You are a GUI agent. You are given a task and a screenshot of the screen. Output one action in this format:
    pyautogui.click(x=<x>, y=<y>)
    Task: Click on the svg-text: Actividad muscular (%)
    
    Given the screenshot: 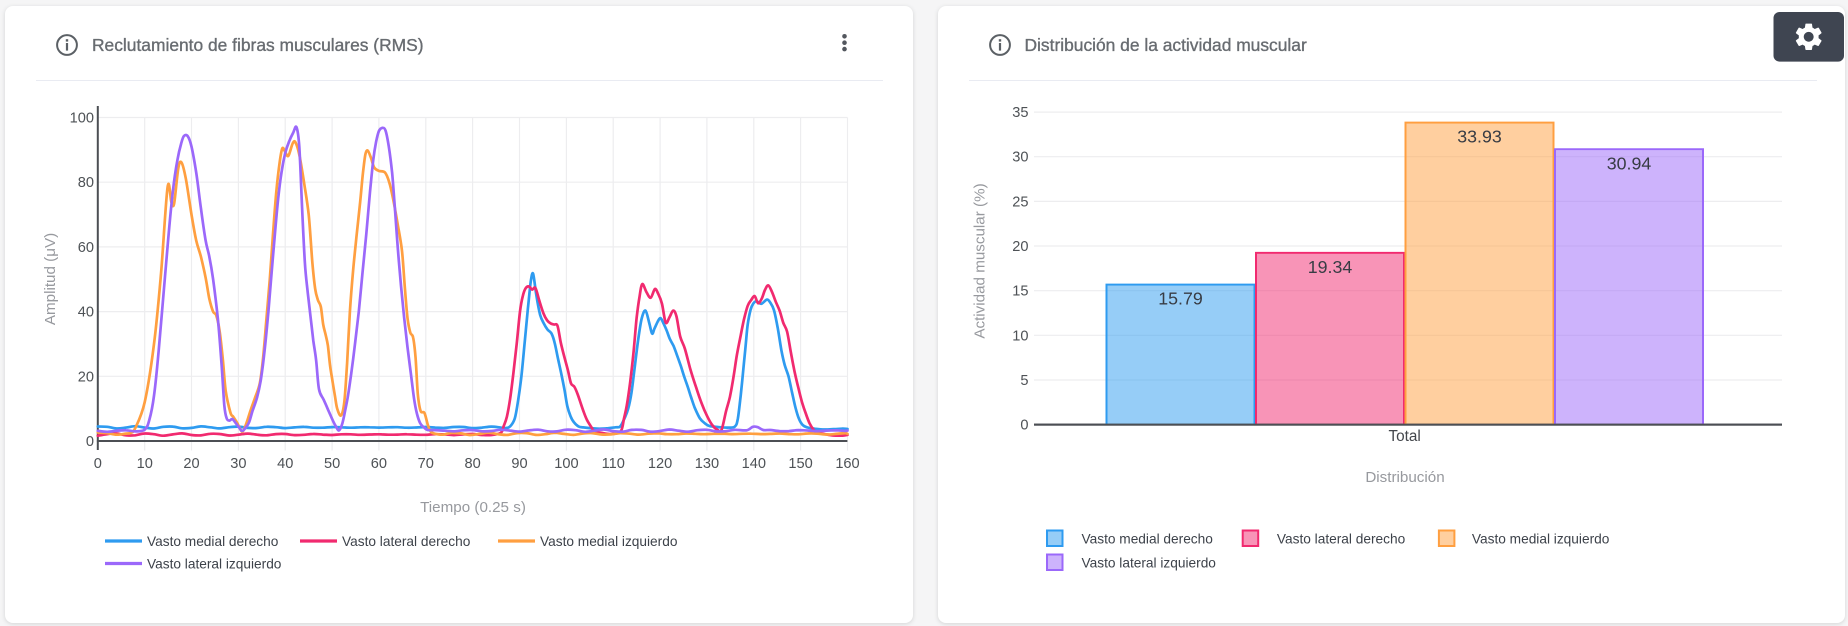 What is the action you would take?
    pyautogui.click(x=980, y=260)
    